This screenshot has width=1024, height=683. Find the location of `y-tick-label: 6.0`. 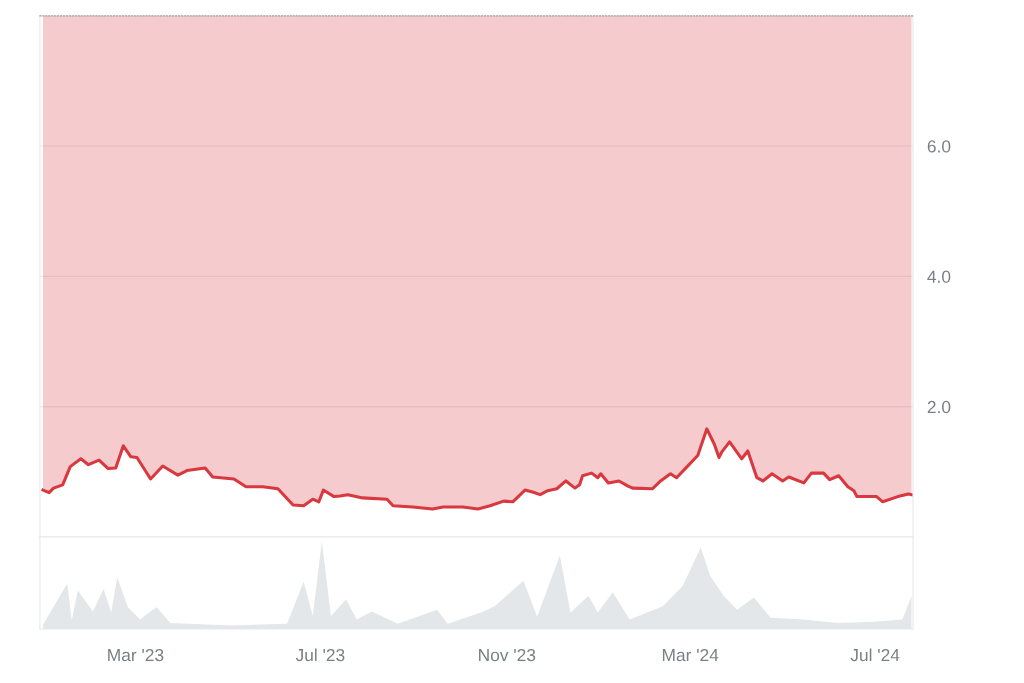

y-tick-label: 6.0 is located at coordinates (939, 146).